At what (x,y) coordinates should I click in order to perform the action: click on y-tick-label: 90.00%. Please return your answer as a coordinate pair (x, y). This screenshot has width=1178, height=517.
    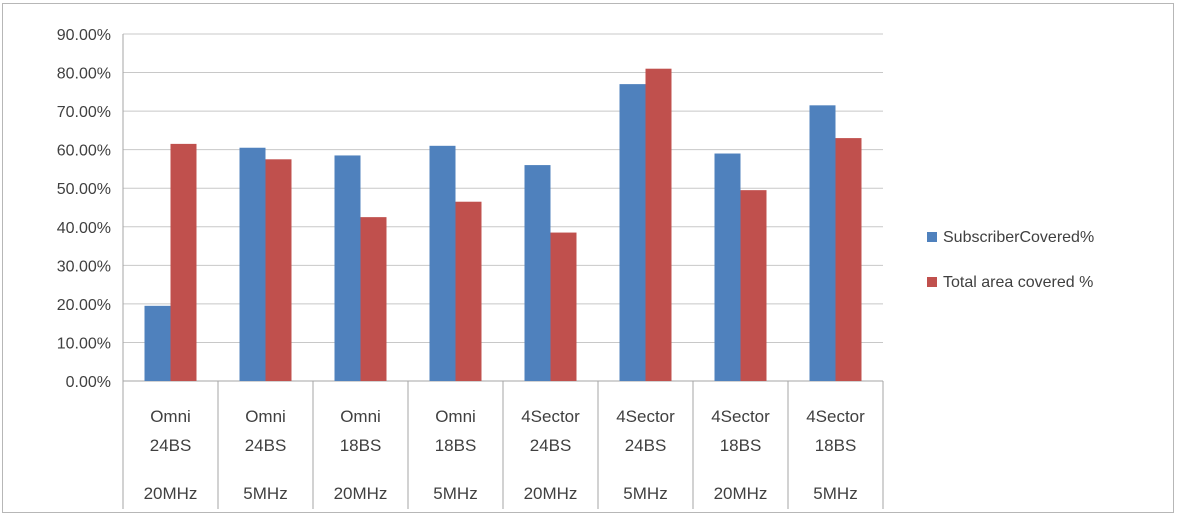
    Looking at the image, I should click on (84, 35).